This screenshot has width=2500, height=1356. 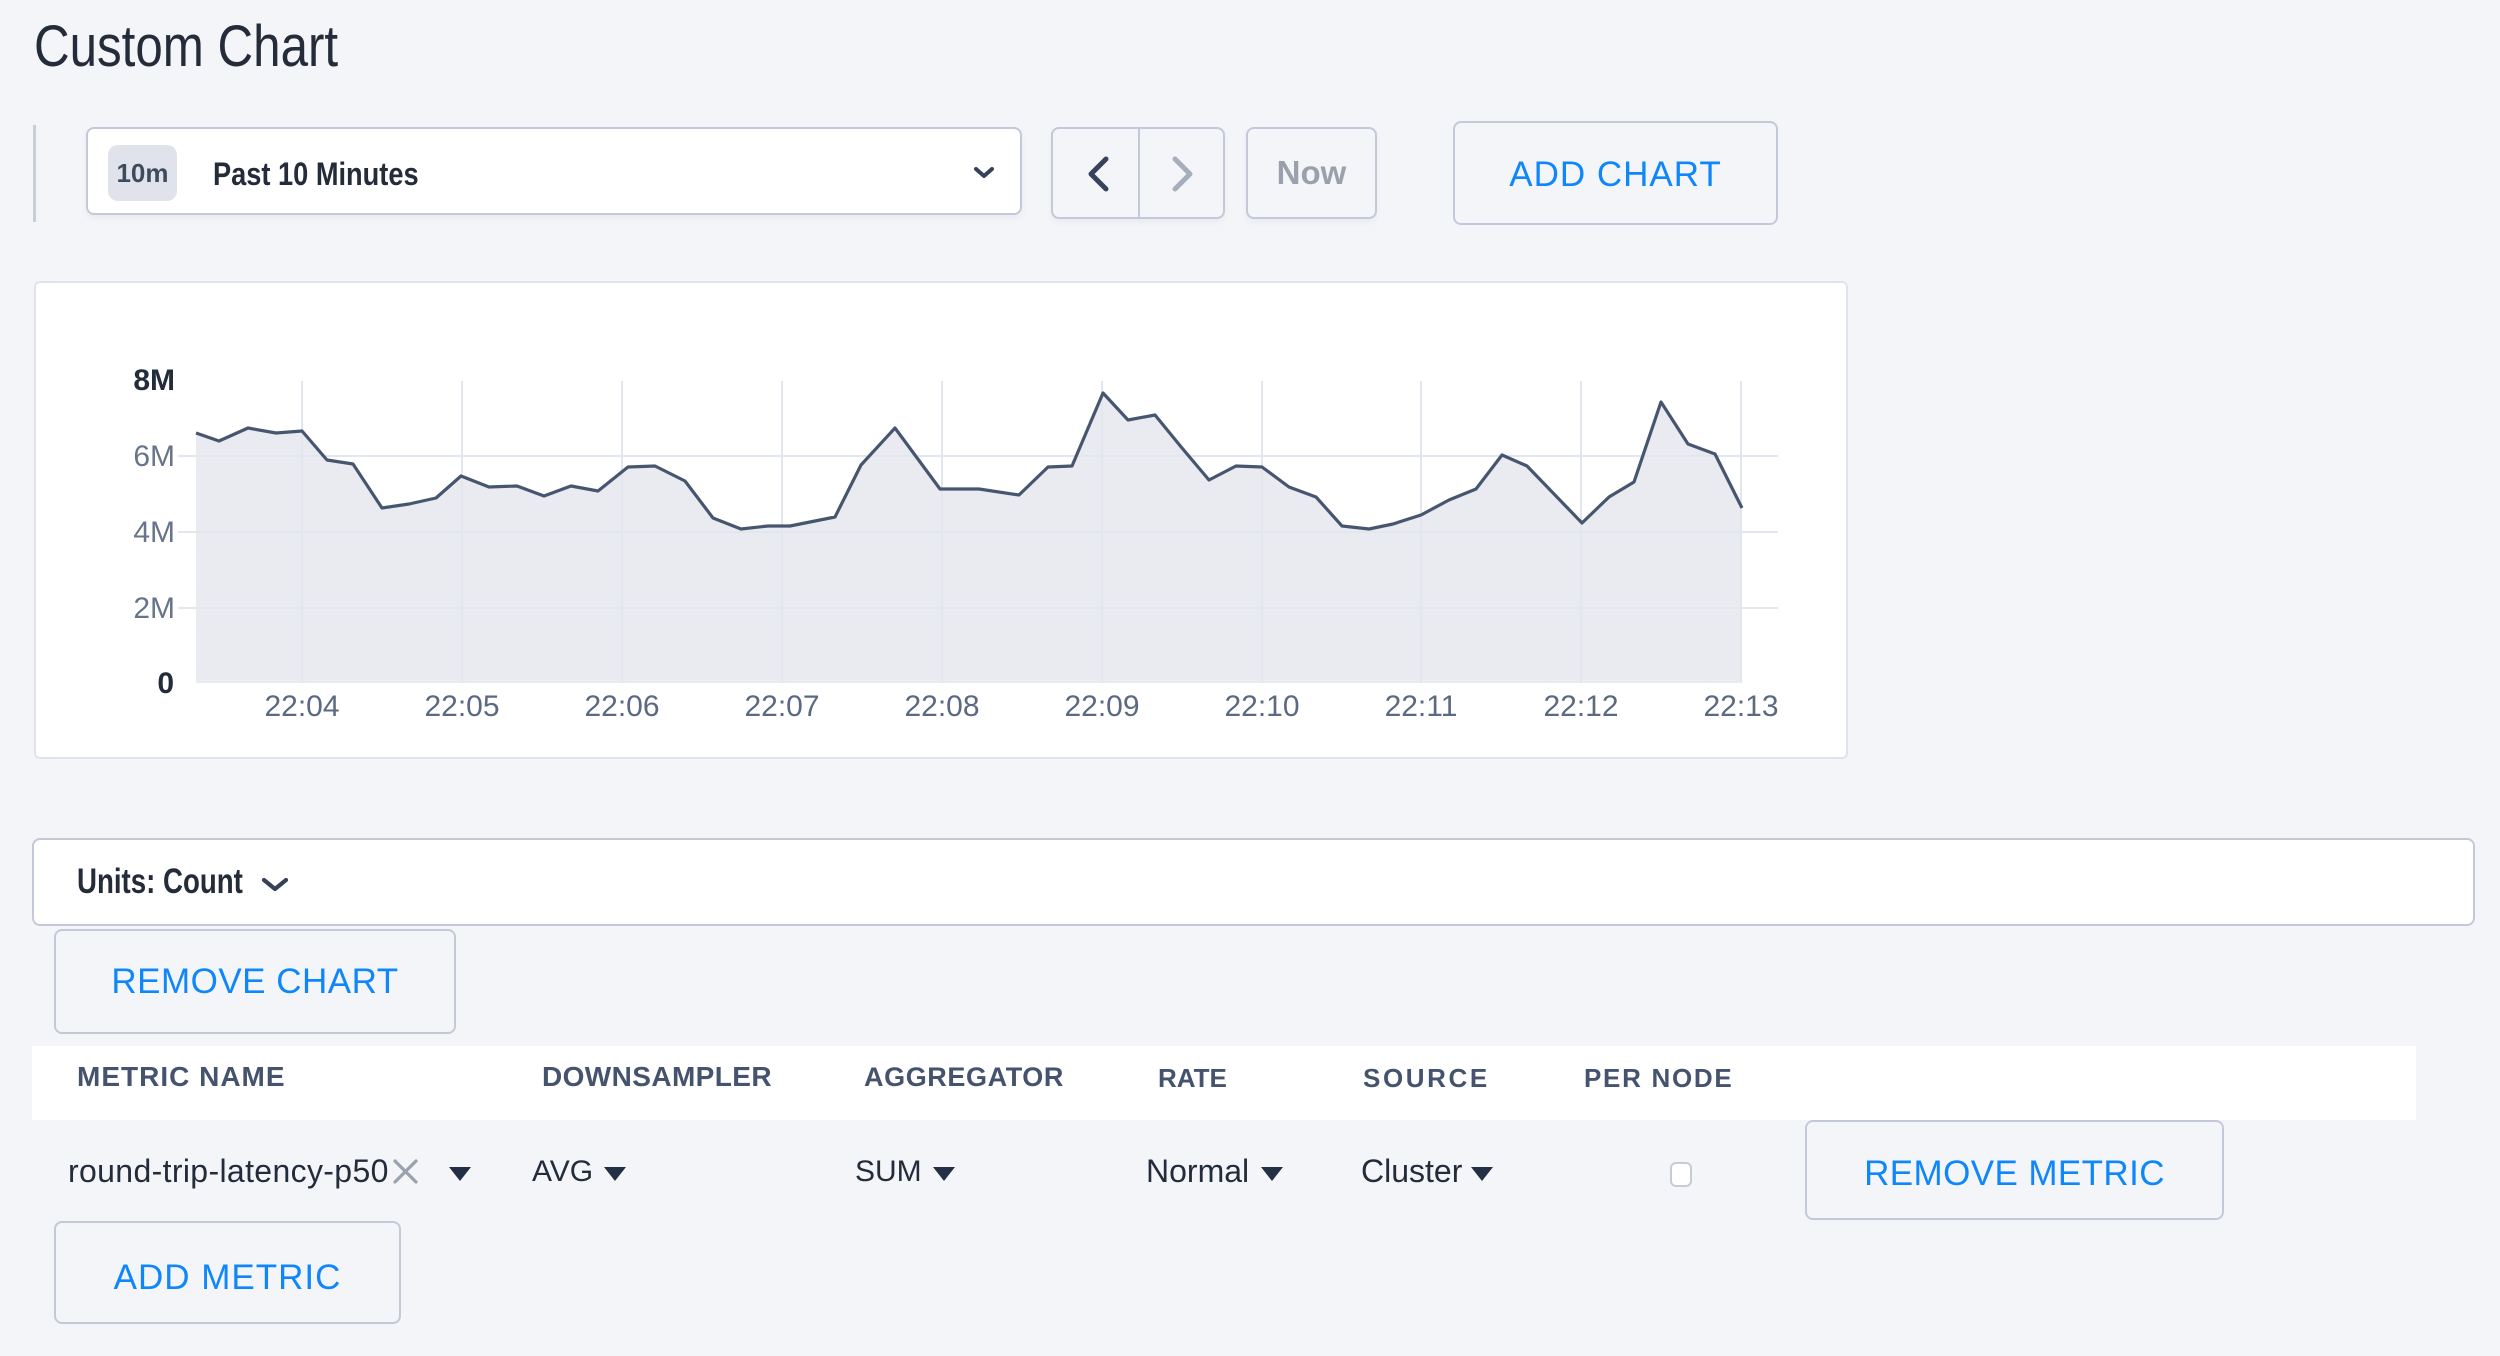 What do you see at coordinates (941, 706) in the screenshot?
I see `svg-text: 22:08` at bounding box center [941, 706].